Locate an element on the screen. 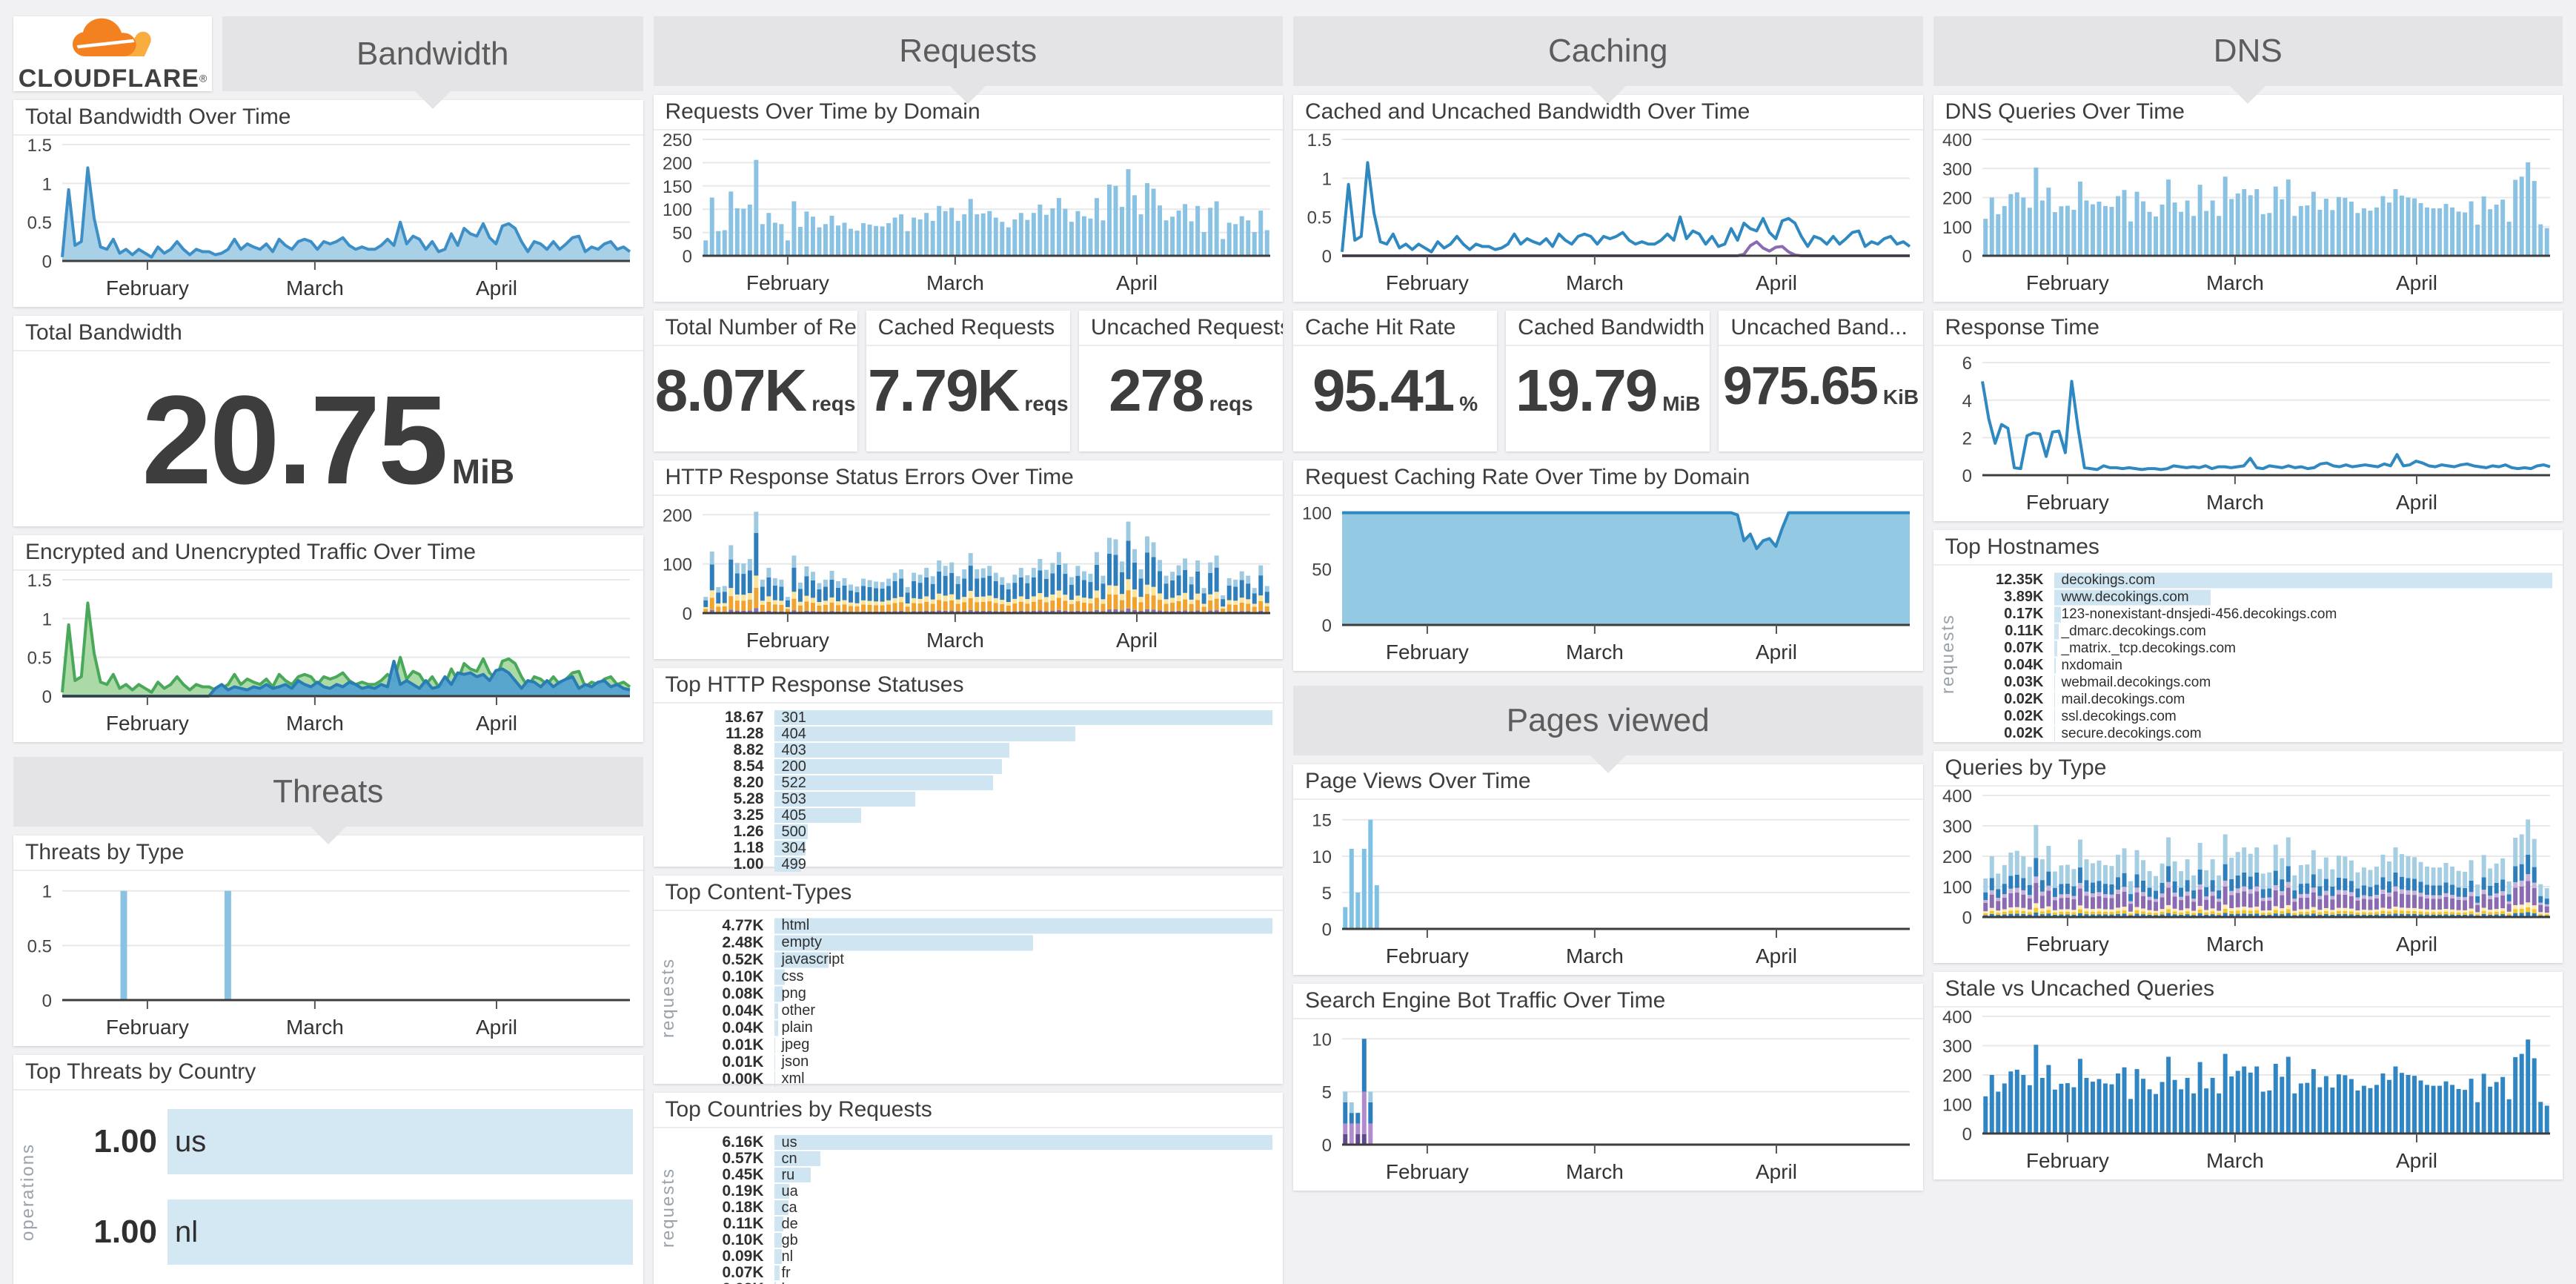 The image size is (2576, 1284). row-value: 0.10K is located at coordinates (743, 976).